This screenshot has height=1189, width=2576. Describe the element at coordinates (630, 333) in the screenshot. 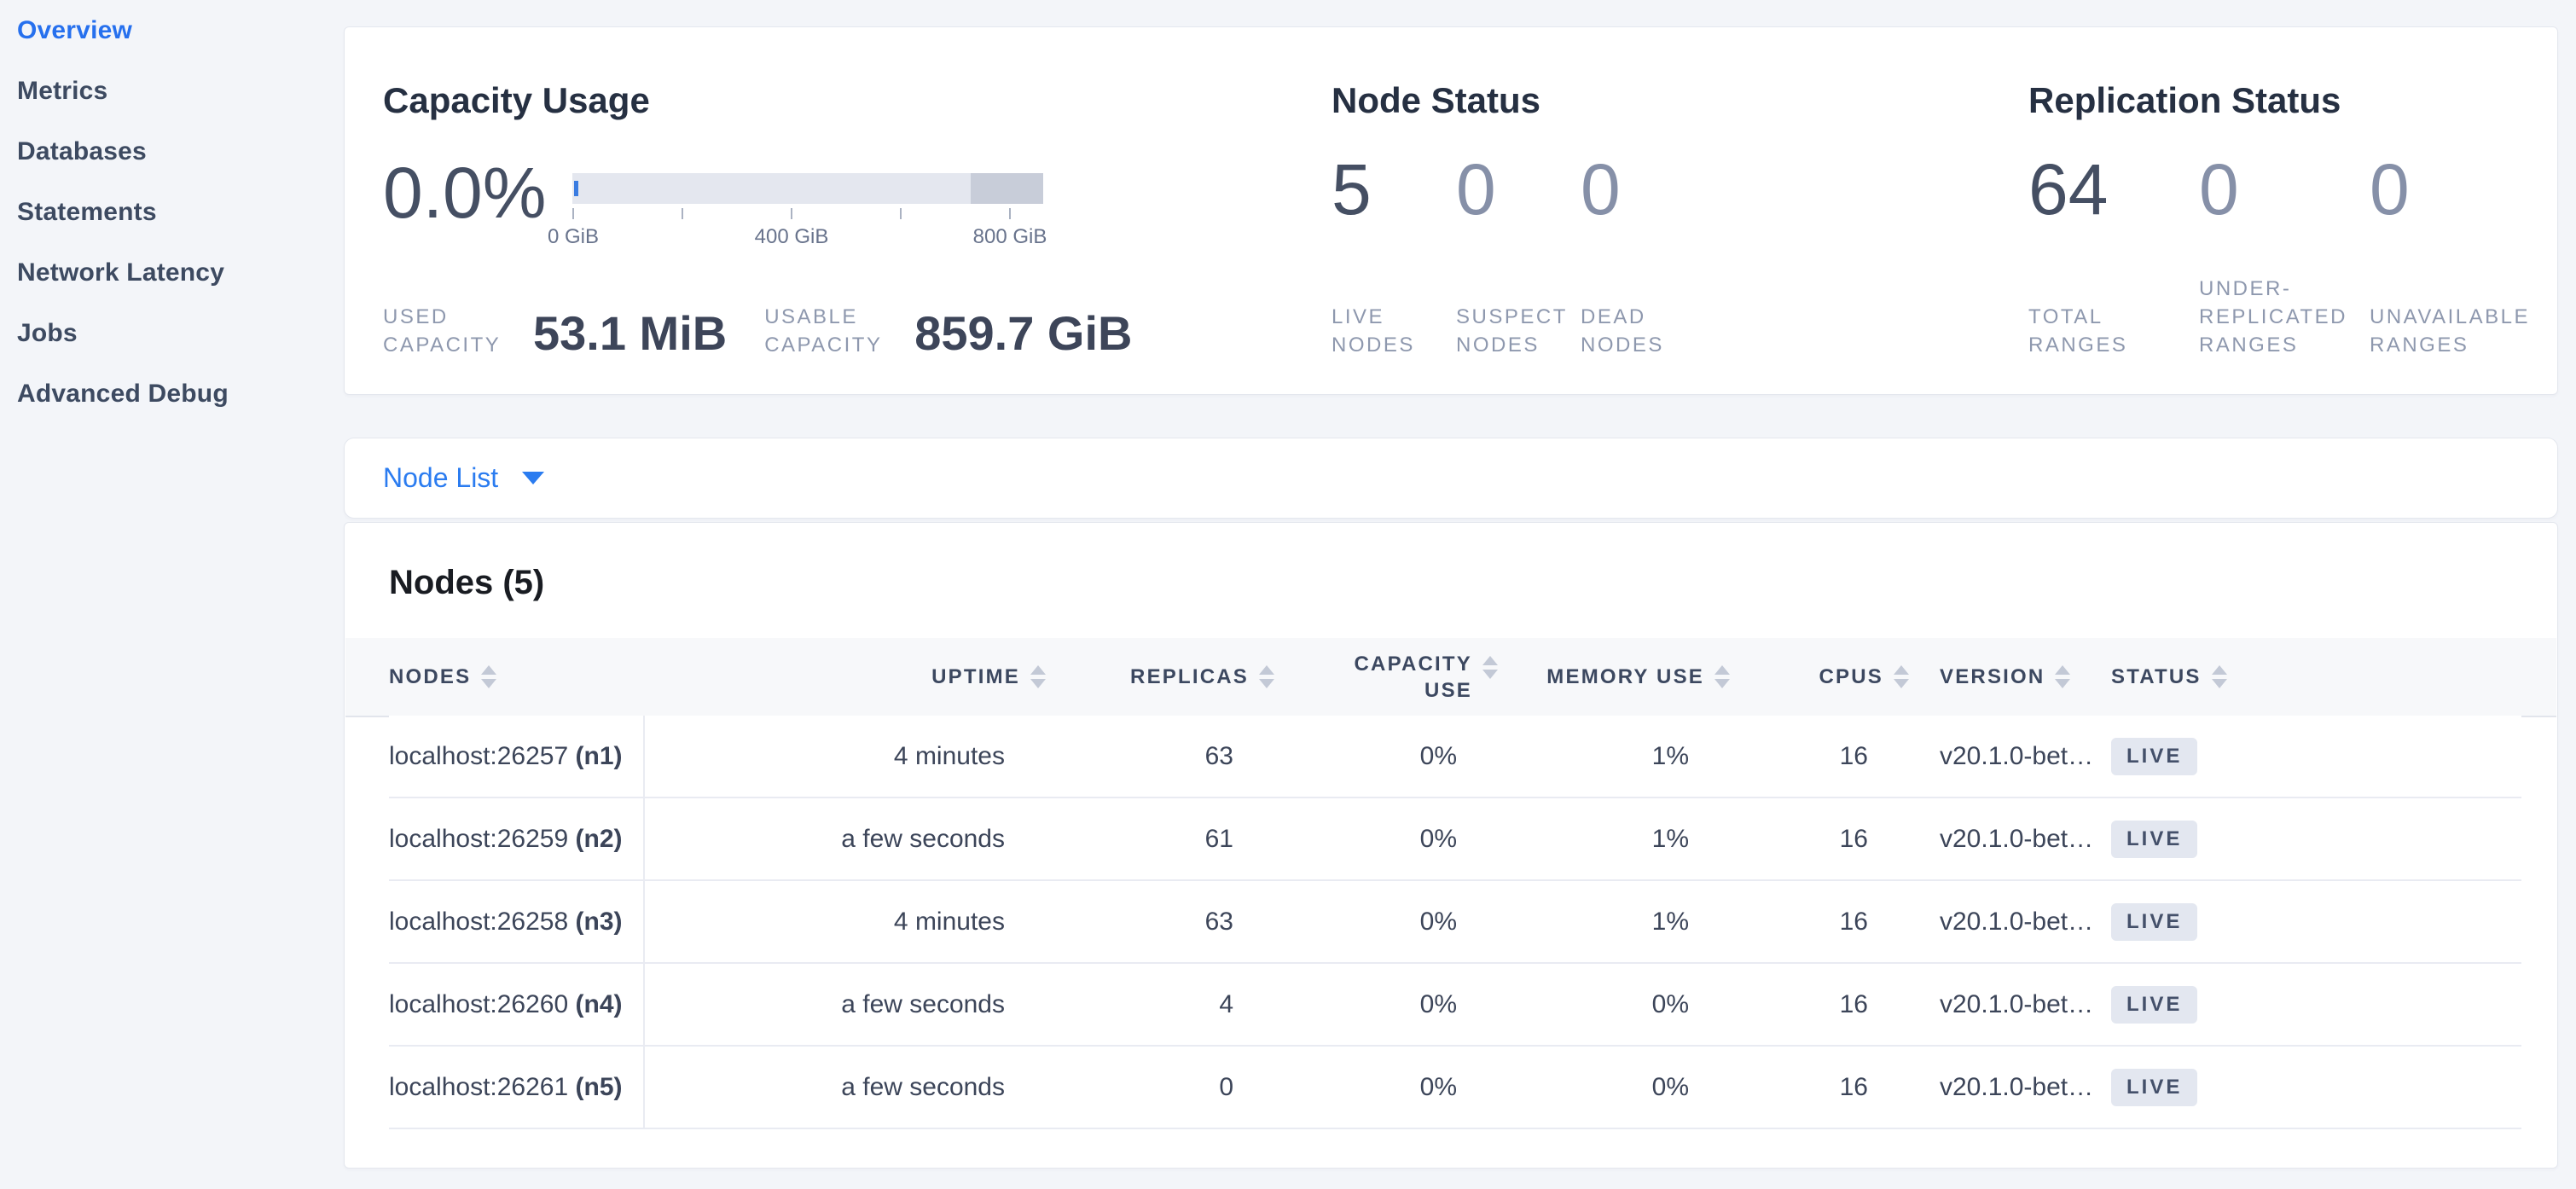

I see `used-capacity-value: 53.1 MiB` at that location.